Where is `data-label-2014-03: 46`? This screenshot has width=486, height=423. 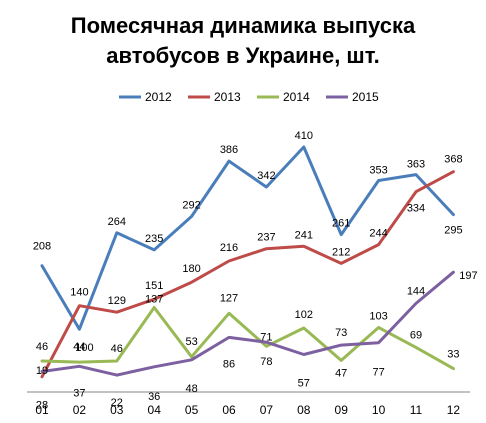 data-label-2014-03: 46 is located at coordinates (117, 349).